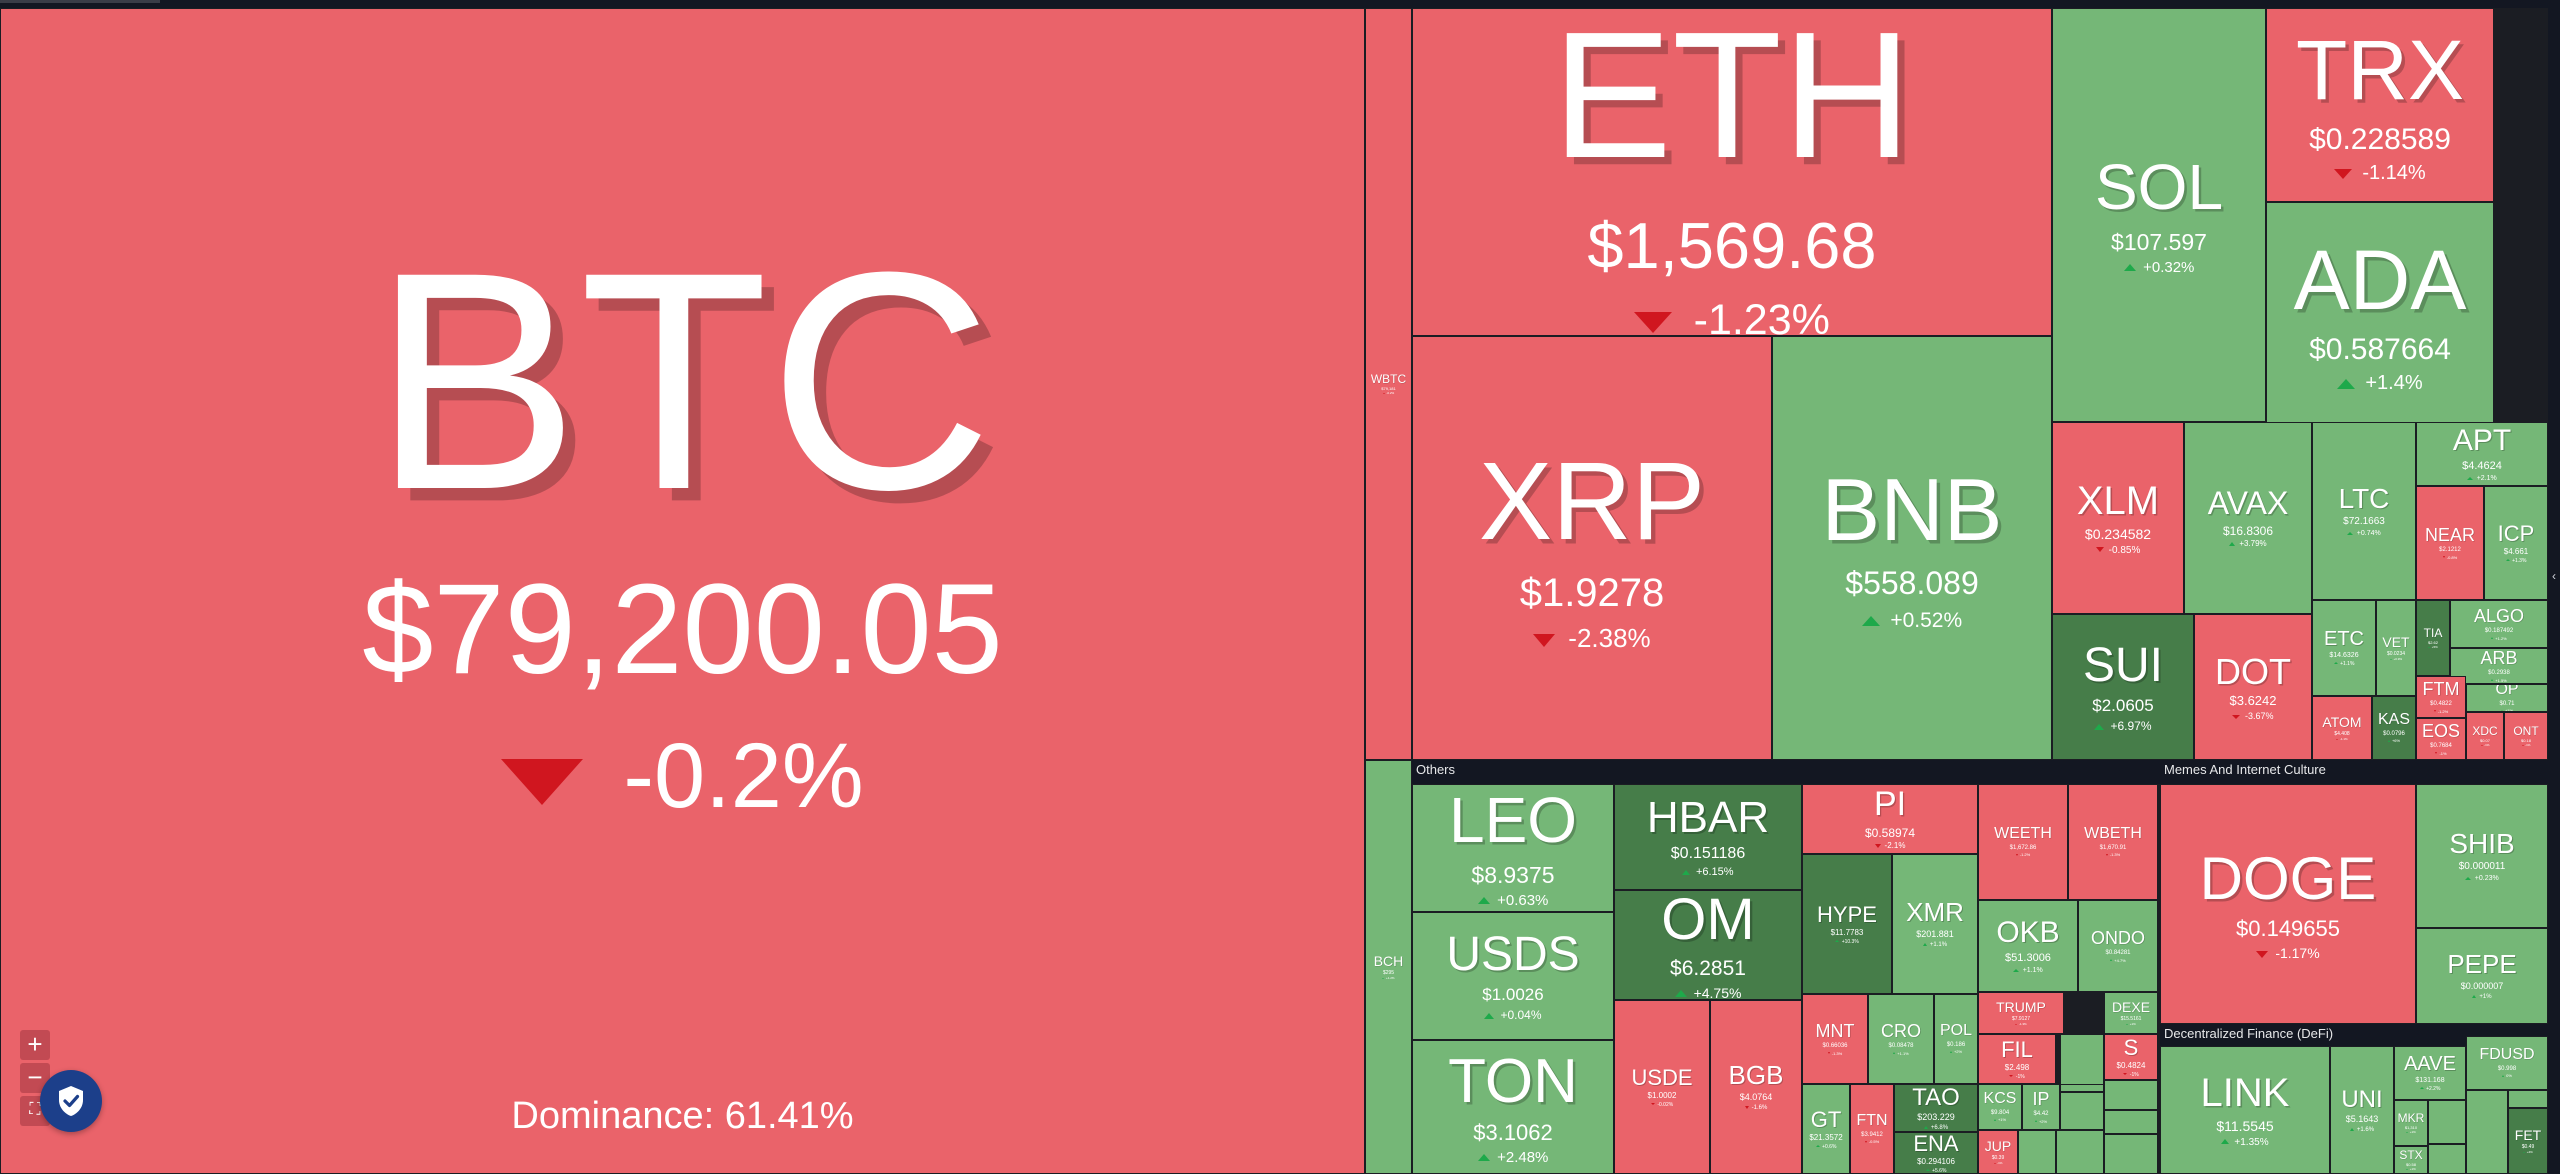 Image resolution: width=2560 pixels, height=1174 pixels. Describe the element at coordinates (1901, 1039) in the screenshot. I see `heatmap-tile-cro: CRO $0.08478 +1.1%` at that location.